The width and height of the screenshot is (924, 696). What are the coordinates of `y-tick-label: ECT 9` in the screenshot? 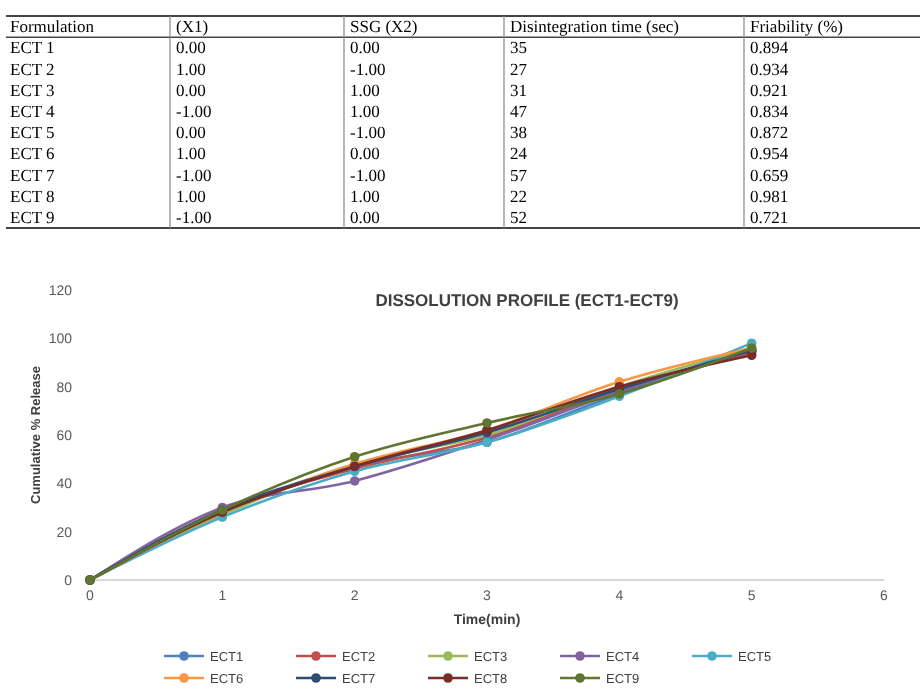 It's located at (32, 217).